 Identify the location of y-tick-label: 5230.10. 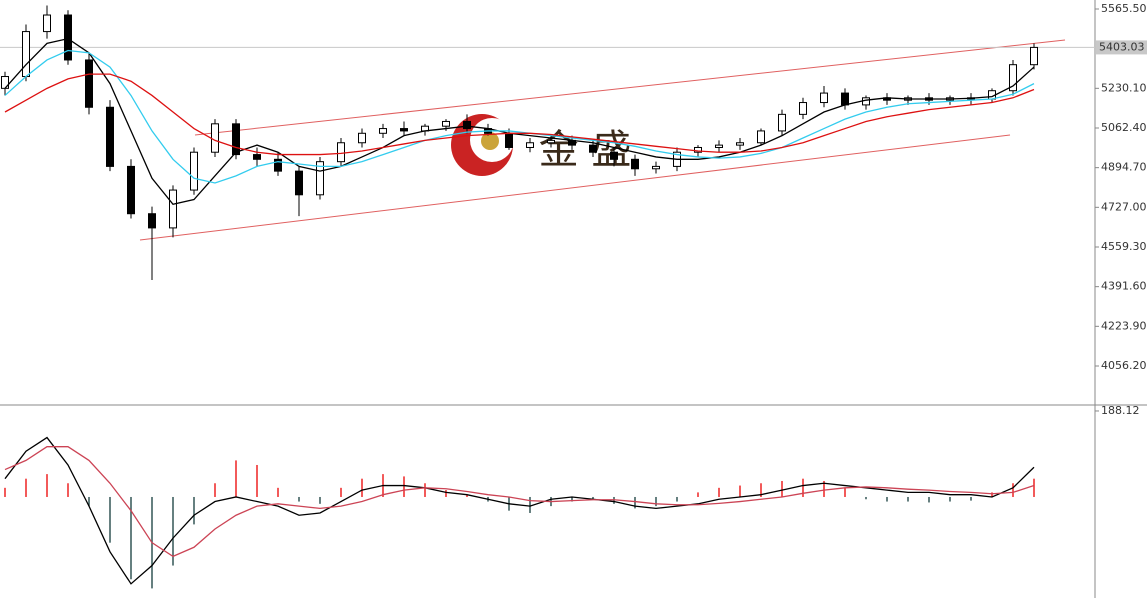
(1124, 87).